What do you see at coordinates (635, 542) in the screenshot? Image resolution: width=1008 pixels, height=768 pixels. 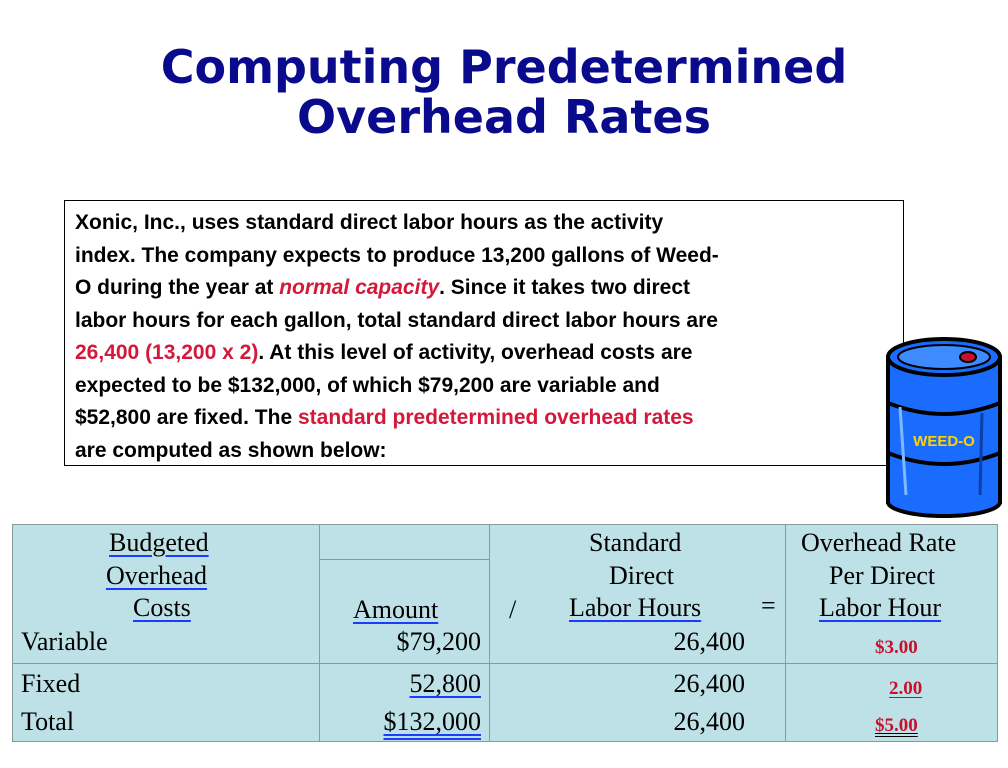 I see `header-standard: Standard` at bounding box center [635, 542].